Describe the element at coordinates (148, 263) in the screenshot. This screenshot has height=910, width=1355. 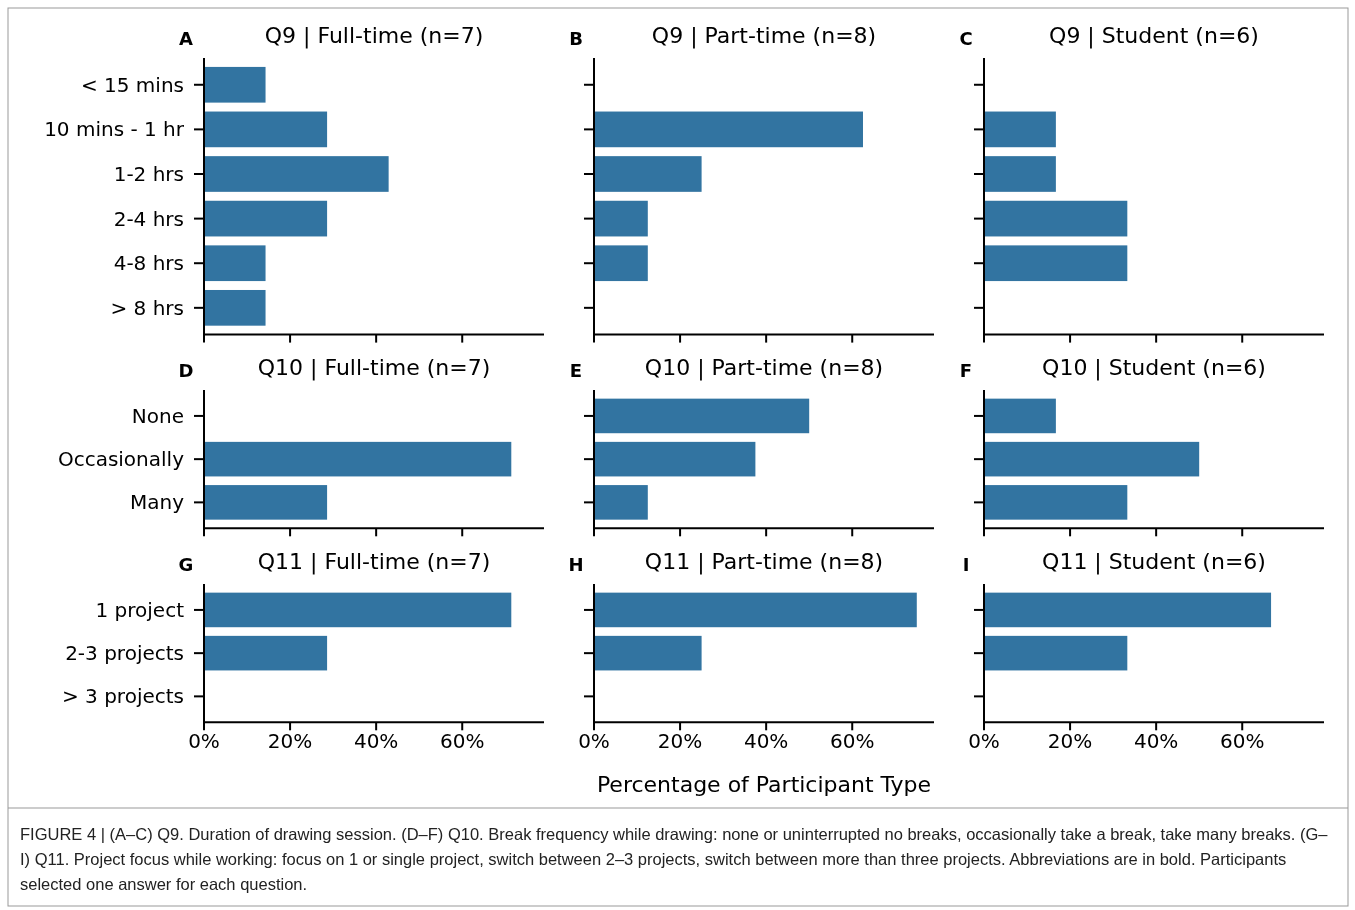
I see `y-tick-label: 4-8 hrs` at that location.